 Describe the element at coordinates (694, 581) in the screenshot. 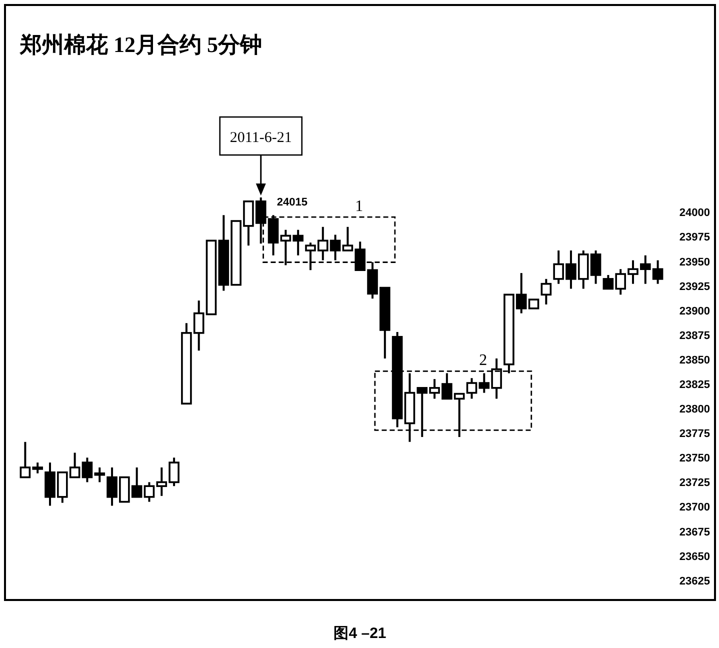

I see `y-tick-label: 23625` at that location.